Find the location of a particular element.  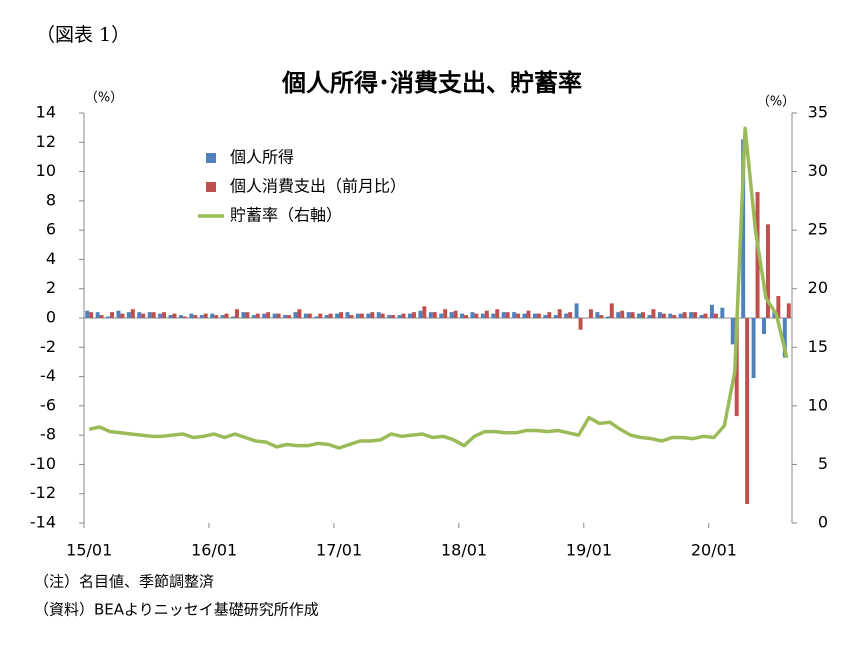

y-tick-label: 8 is located at coordinates (51, 199).